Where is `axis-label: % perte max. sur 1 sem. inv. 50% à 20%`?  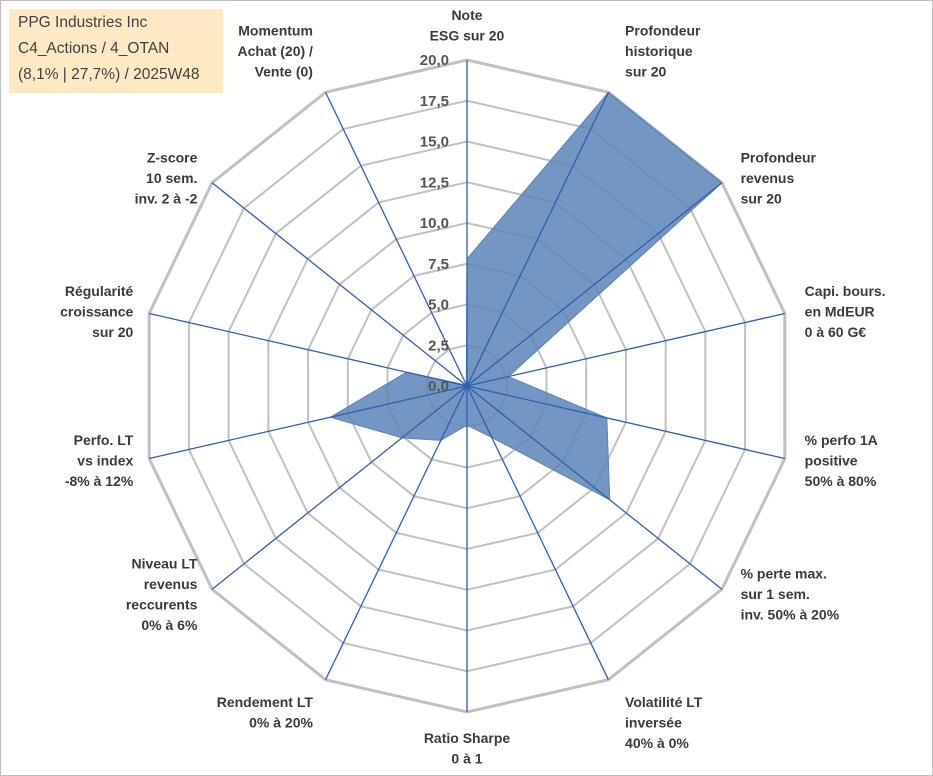 axis-label: % perte max. sur 1 sem. inv. 50% à 20% is located at coordinates (790, 594).